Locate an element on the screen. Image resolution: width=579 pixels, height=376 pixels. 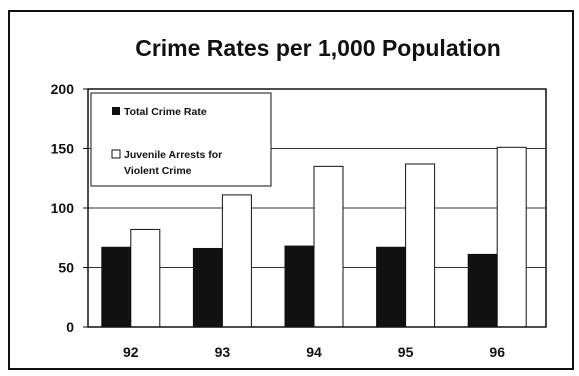
y-axis-ticks: 0 50 100 150 200 is located at coordinates (69, 208).